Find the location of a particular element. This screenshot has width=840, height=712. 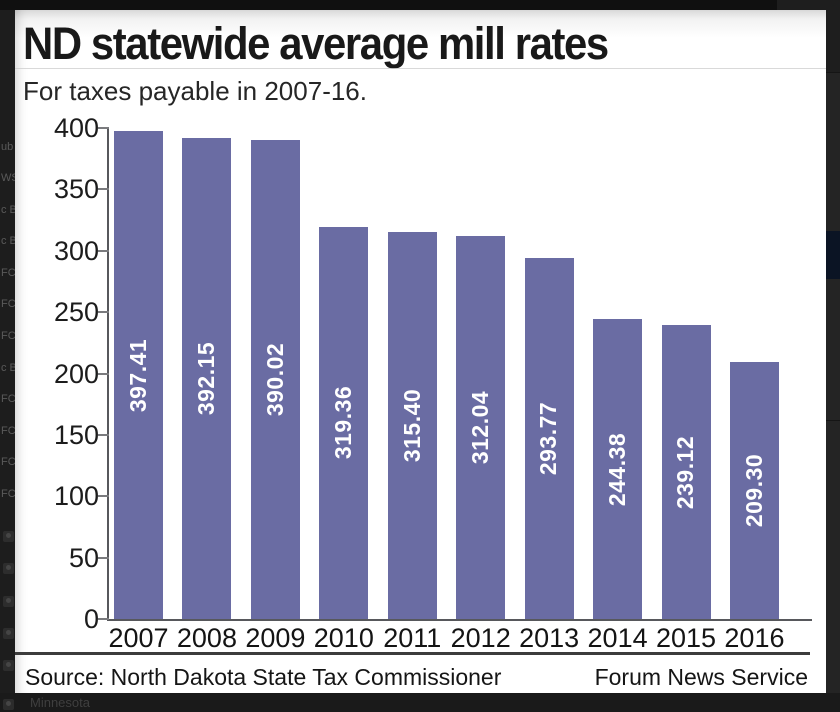

bar-value-label: 244.38 is located at coordinates (617, 469).